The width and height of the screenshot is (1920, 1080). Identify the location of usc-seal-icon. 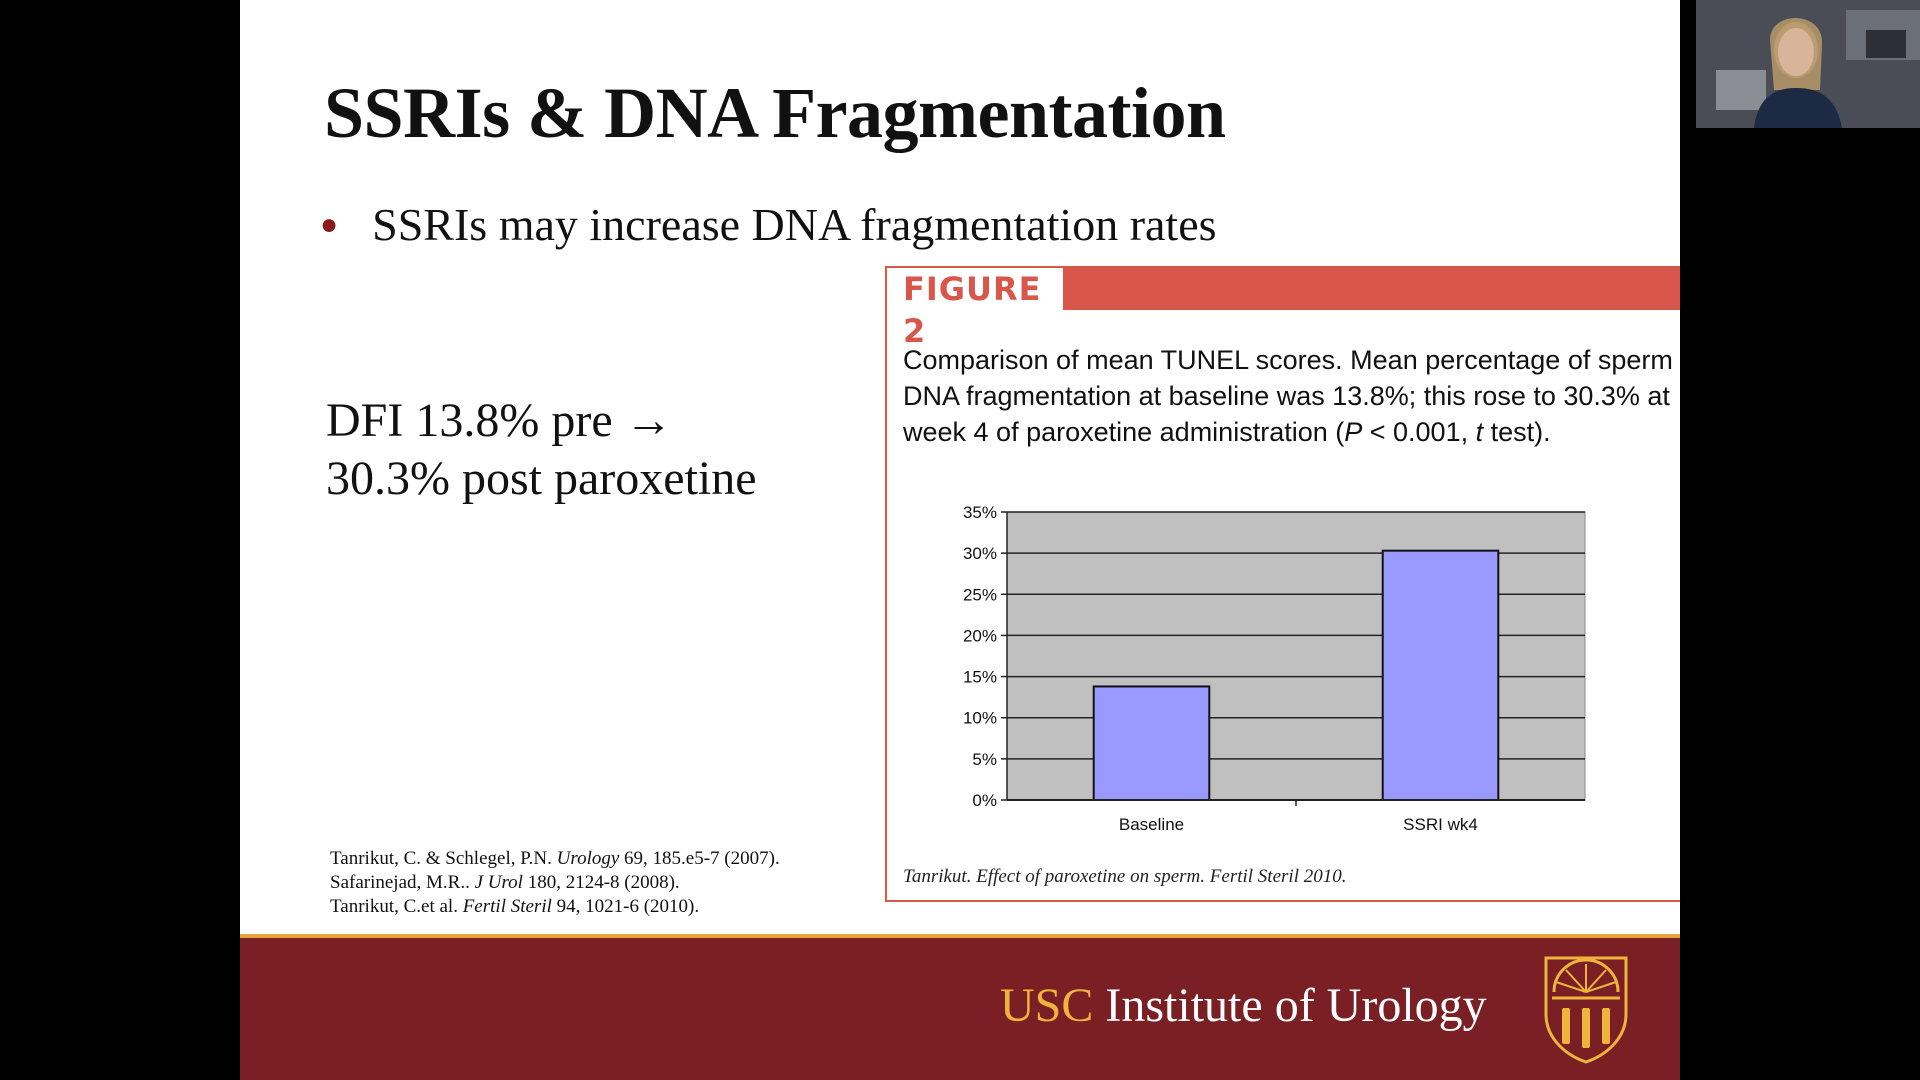
(1586, 1010).